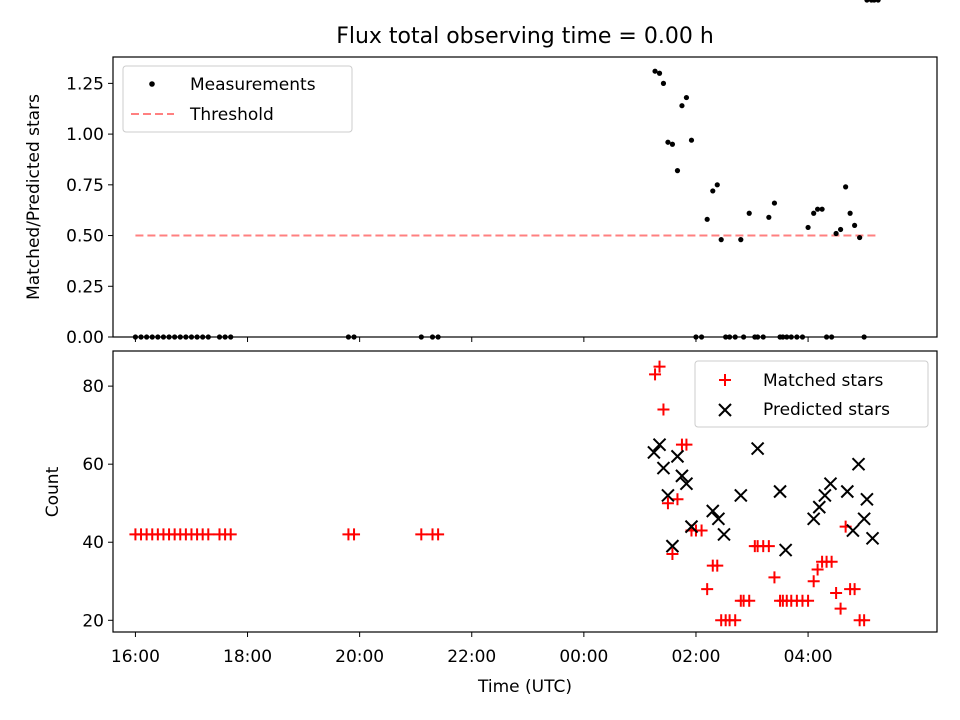  What do you see at coordinates (823, 381) in the screenshot?
I see `legend-matched-label: Matched stars` at bounding box center [823, 381].